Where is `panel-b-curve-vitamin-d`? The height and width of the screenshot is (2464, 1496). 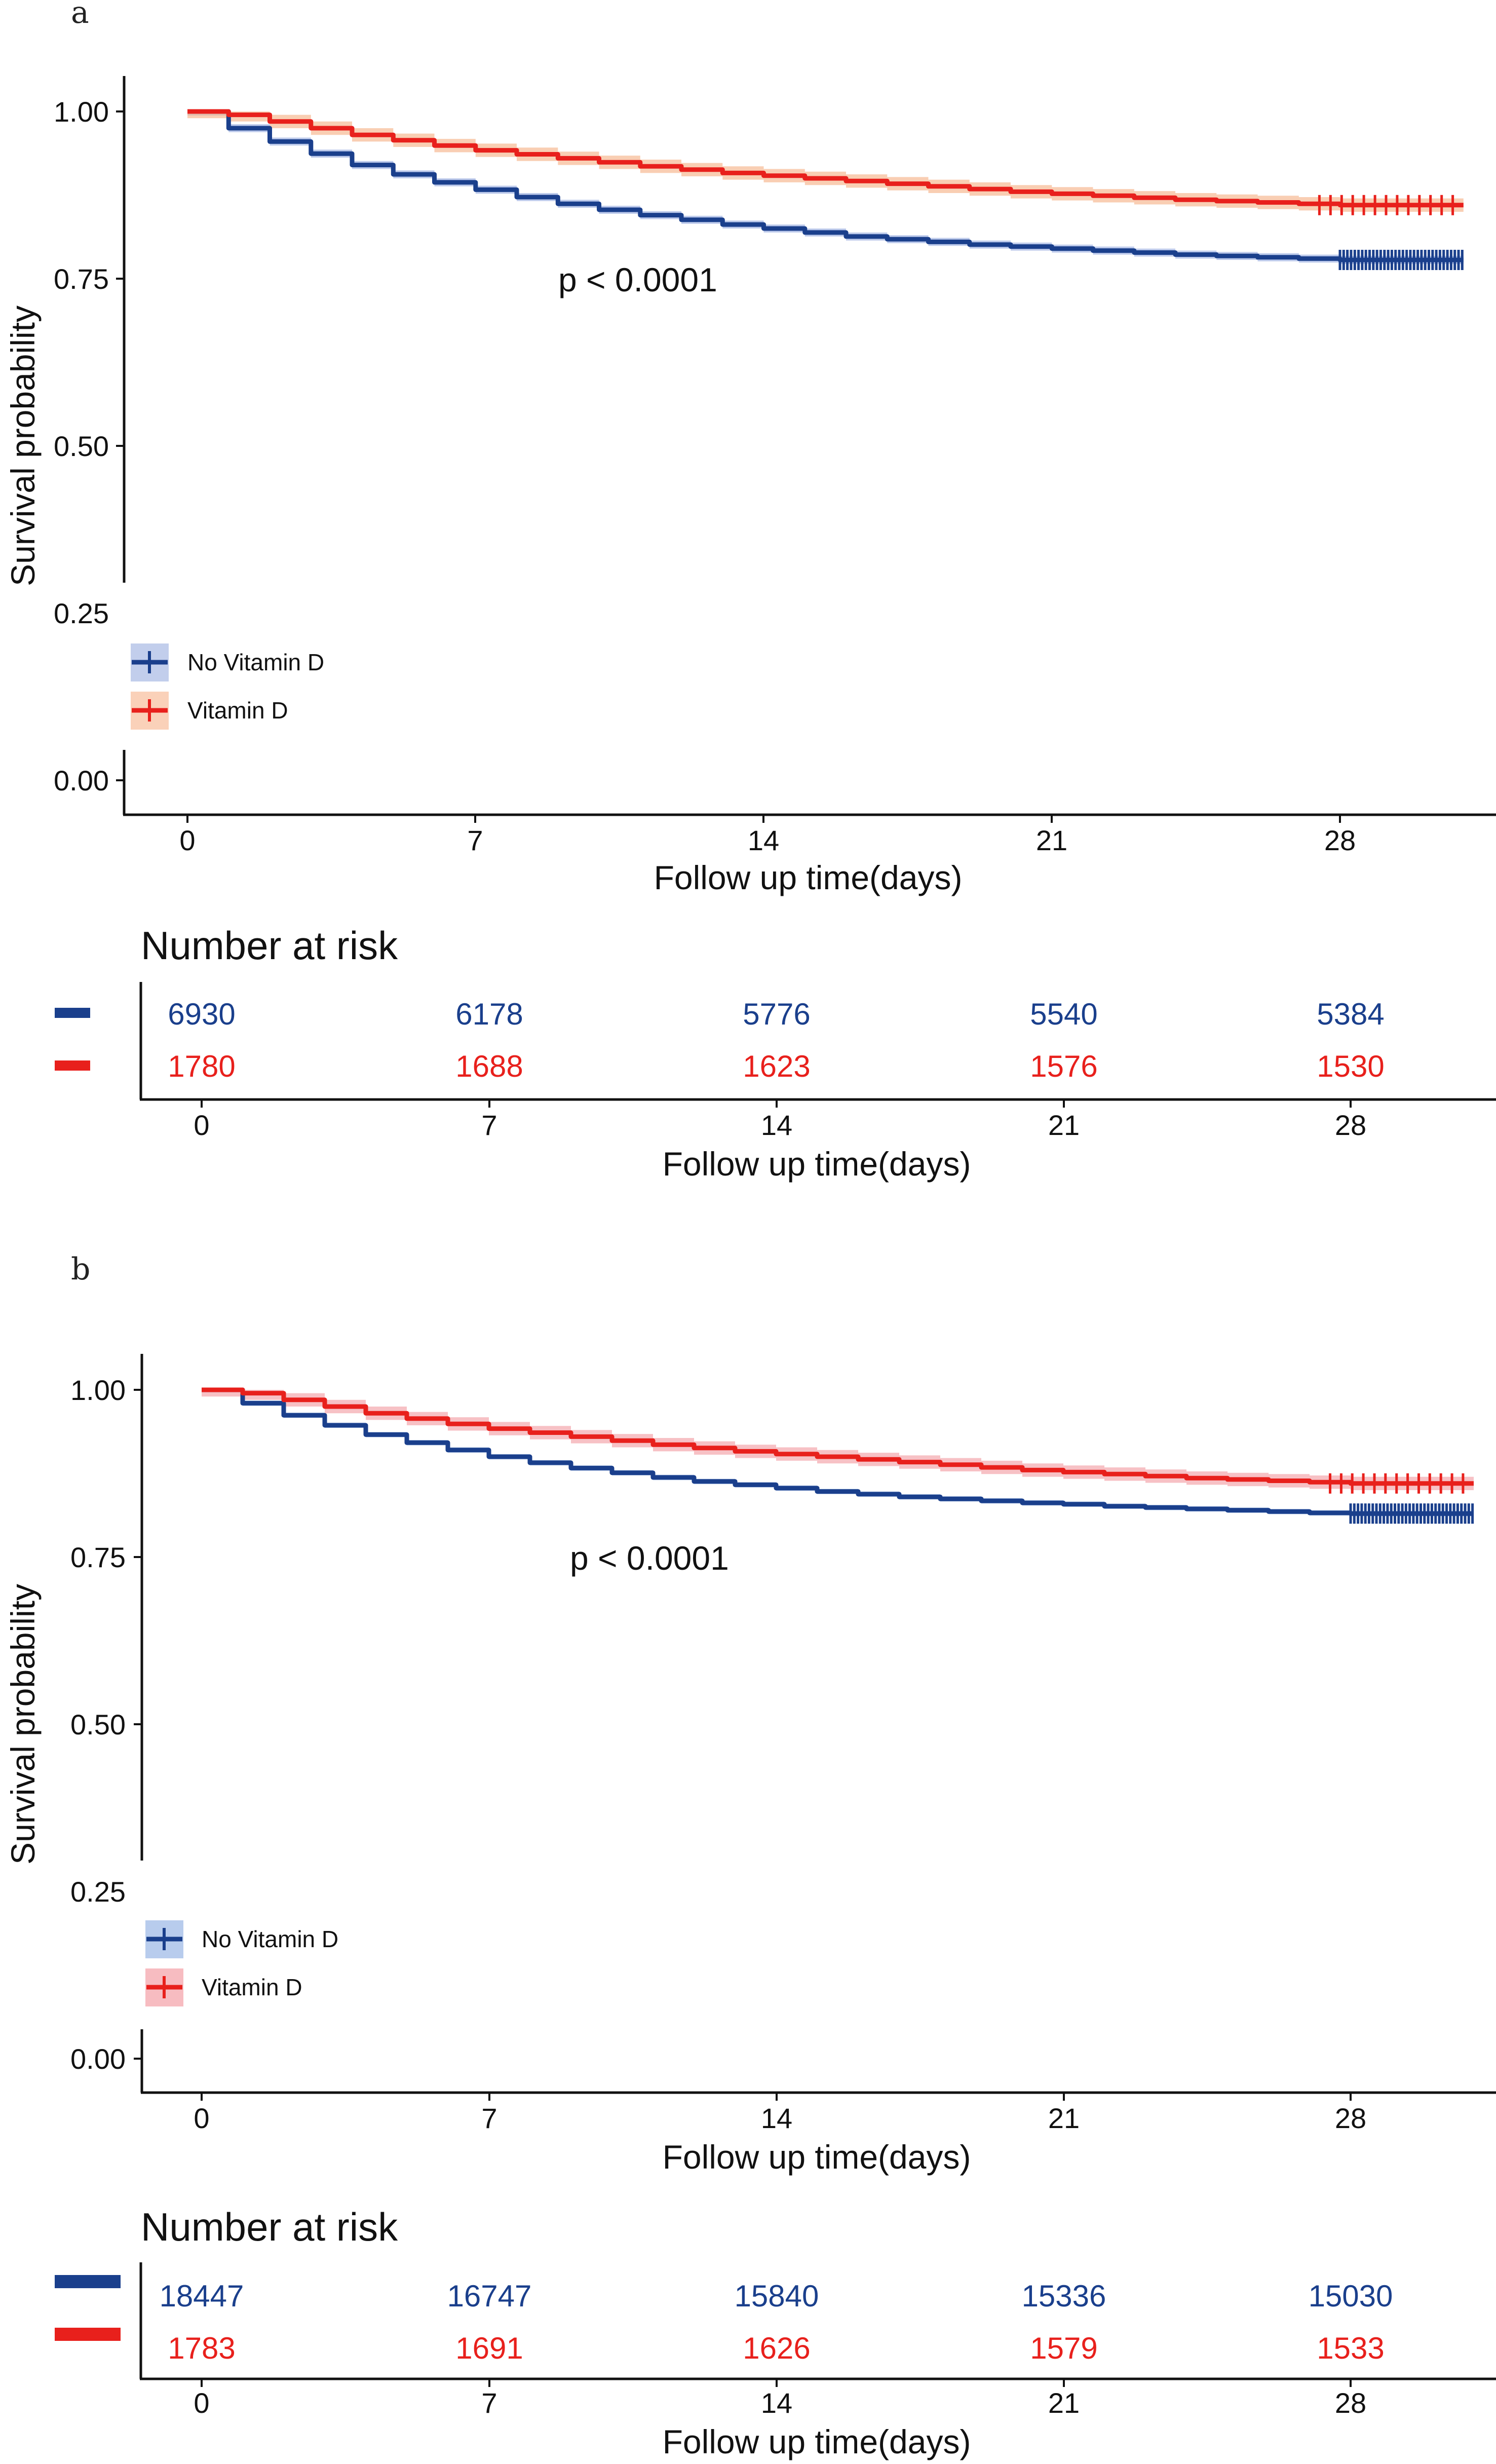
panel-b-curve-vitamin-d is located at coordinates (838, 1436).